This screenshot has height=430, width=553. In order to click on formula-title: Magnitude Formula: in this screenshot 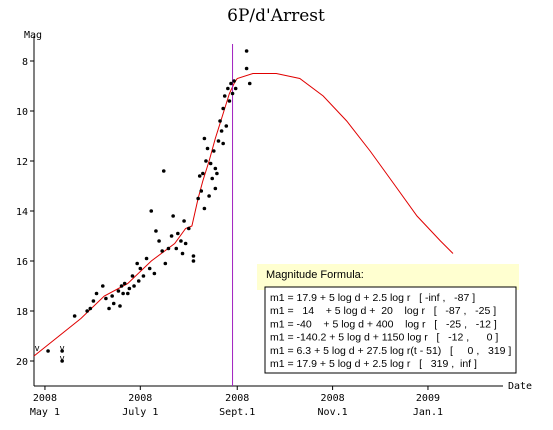, I will do `click(315, 275)`.